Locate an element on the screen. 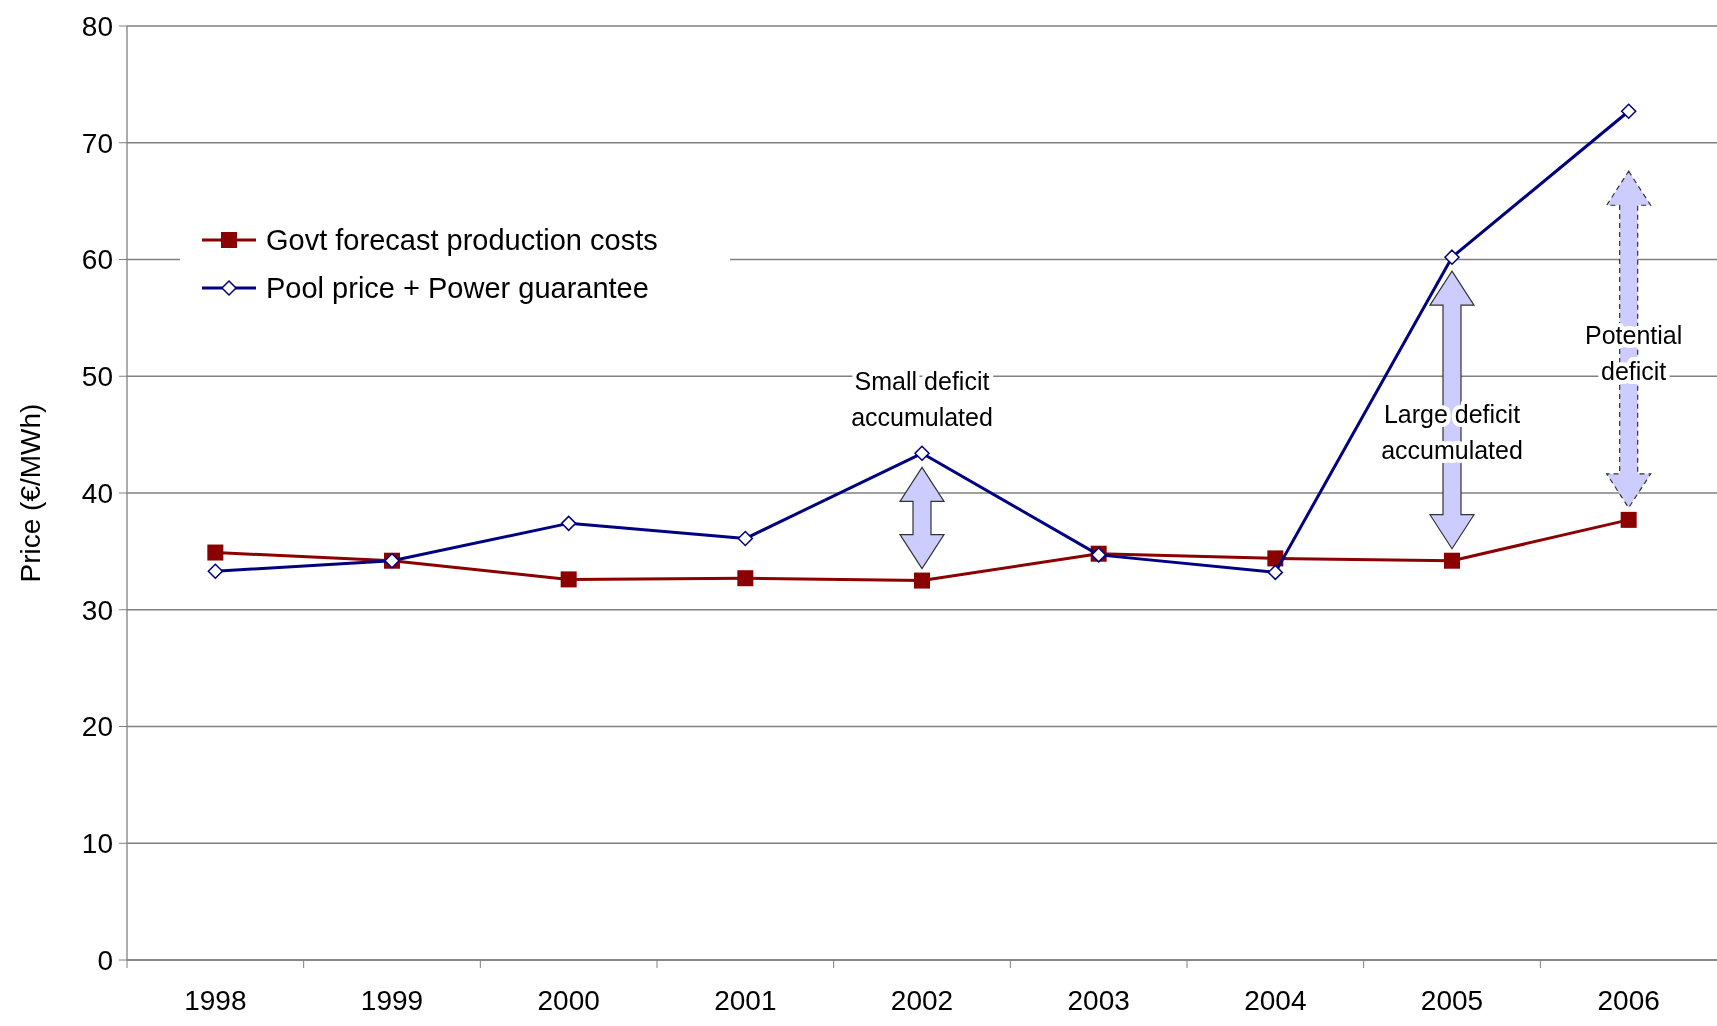 Image resolution: width=1717 pixels, height=1026 pixels. annotation: Potential deficit is located at coordinates (1634, 352).